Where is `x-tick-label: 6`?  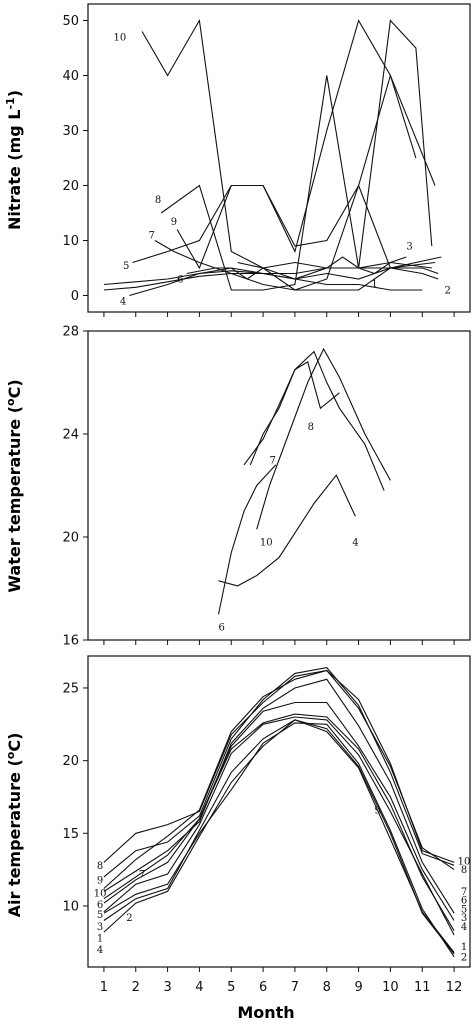
x-tick-label: 6 is located at coordinates (263, 987).